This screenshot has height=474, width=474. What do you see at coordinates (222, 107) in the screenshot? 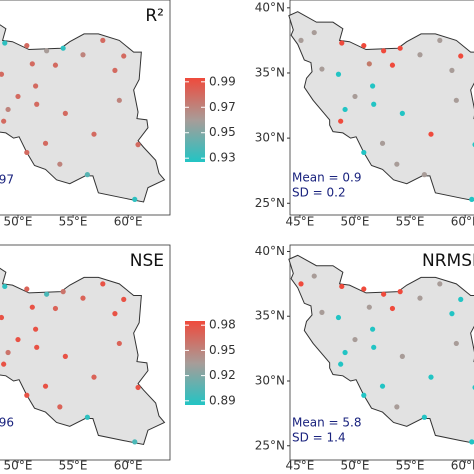
I see `colorbar-label: 0.97` at bounding box center [222, 107].